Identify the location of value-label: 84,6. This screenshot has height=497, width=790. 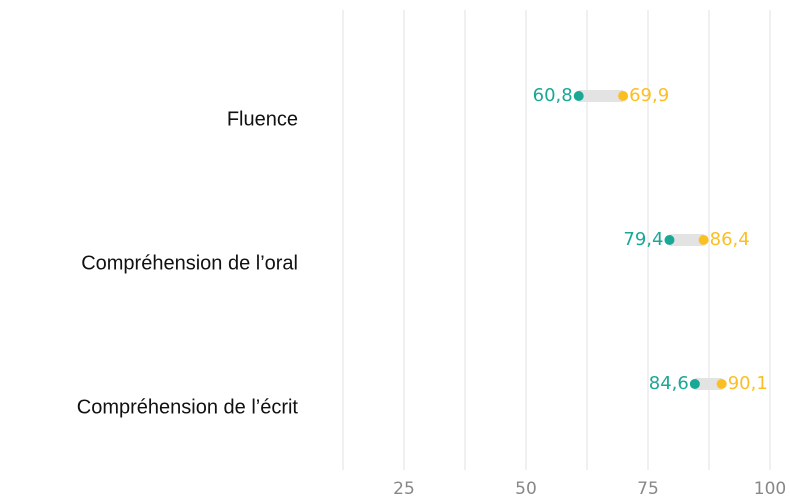
(669, 383).